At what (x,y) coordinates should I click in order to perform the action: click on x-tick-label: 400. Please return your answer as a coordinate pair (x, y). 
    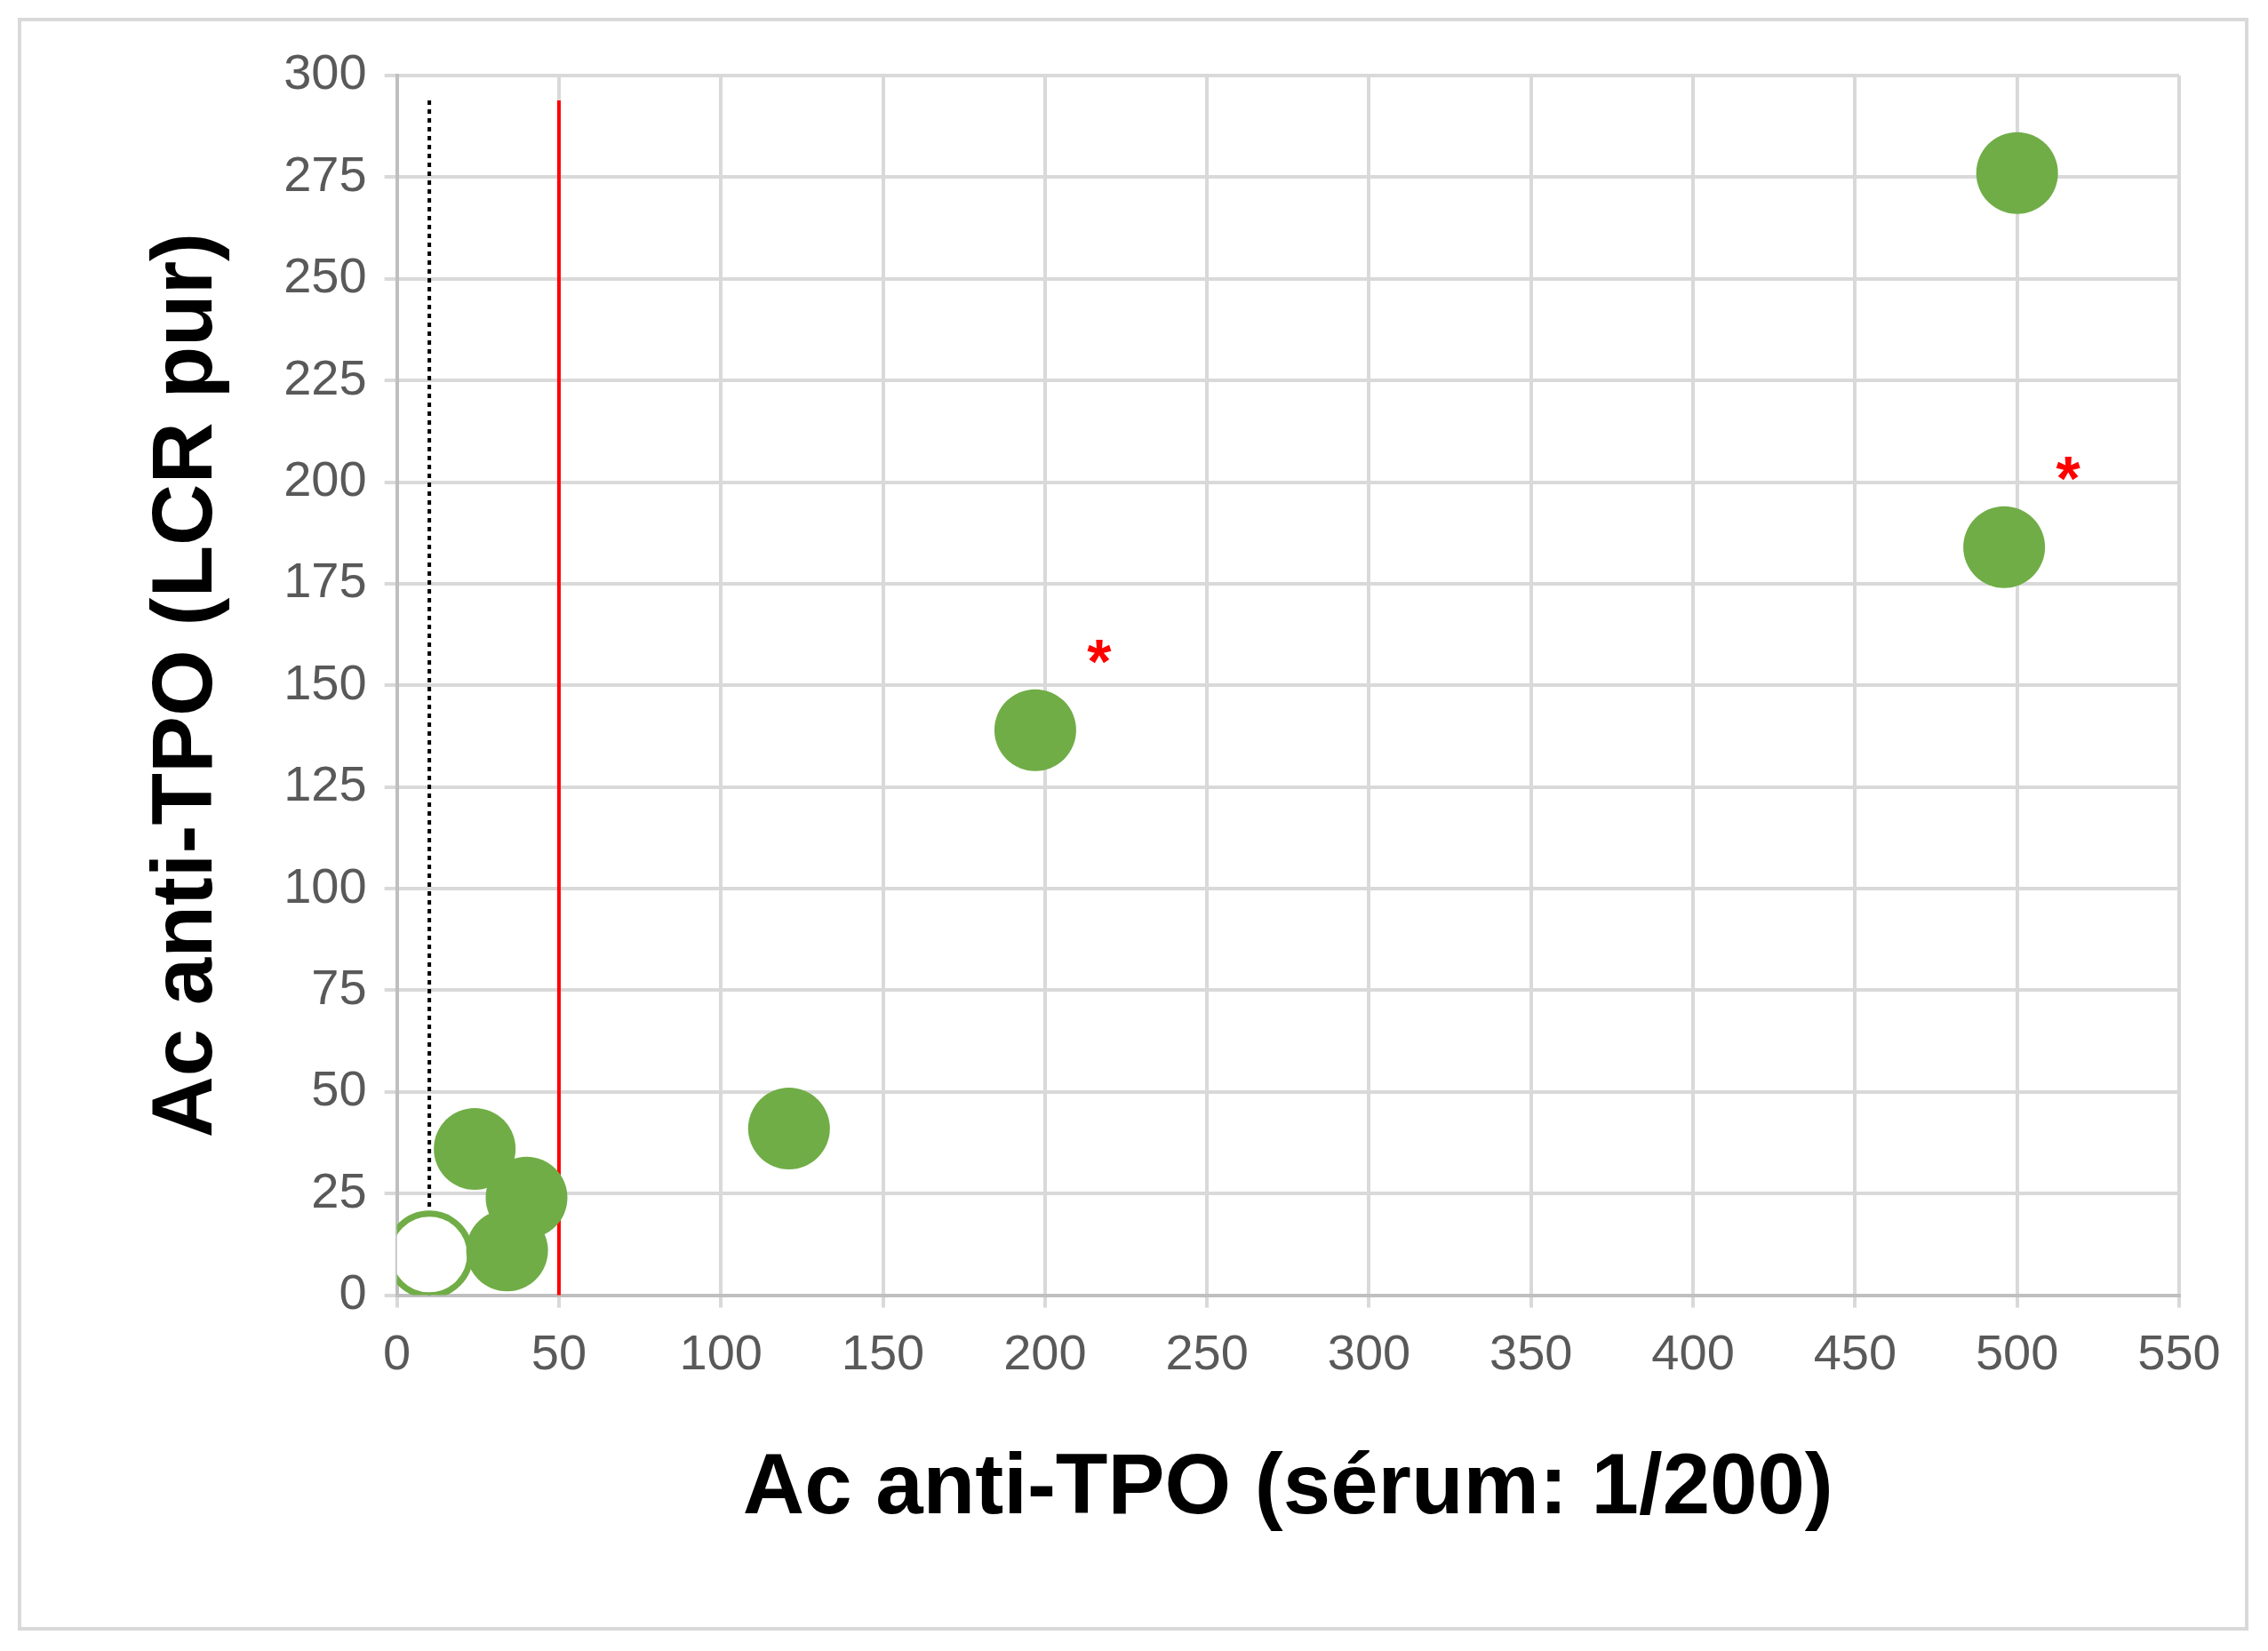
    Looking at the image, I should click on (1693, 1352).